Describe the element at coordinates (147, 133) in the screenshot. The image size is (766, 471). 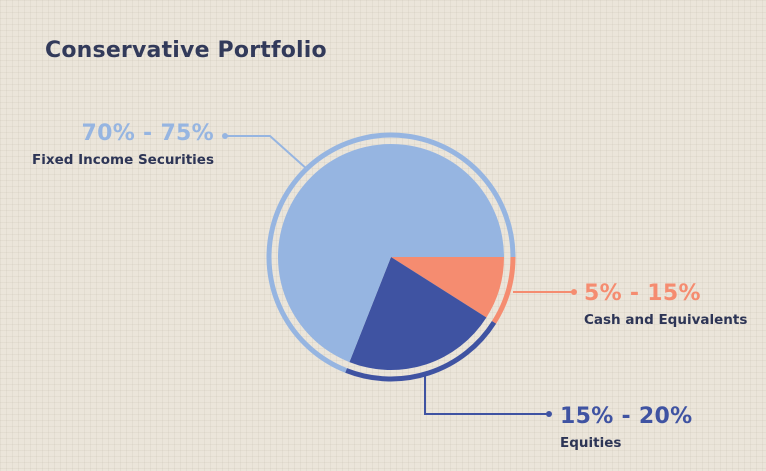
I see `range-label-fixed-income: 70% - 75%` at that location.